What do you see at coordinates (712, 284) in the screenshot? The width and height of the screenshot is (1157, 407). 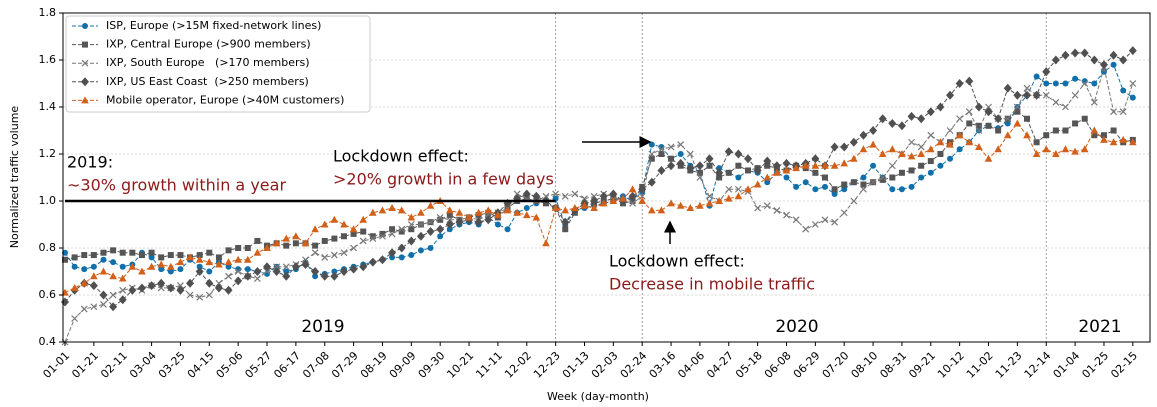 I see `annotation-text: Decrease in mobile traffic` at bounding box center [712, 284].